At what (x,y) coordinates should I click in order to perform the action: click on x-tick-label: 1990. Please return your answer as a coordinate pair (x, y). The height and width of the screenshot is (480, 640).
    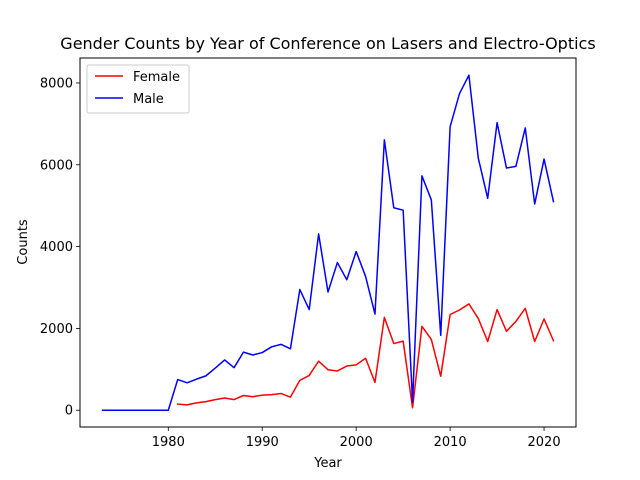
    Looking at the image, I should click on (262, 442).